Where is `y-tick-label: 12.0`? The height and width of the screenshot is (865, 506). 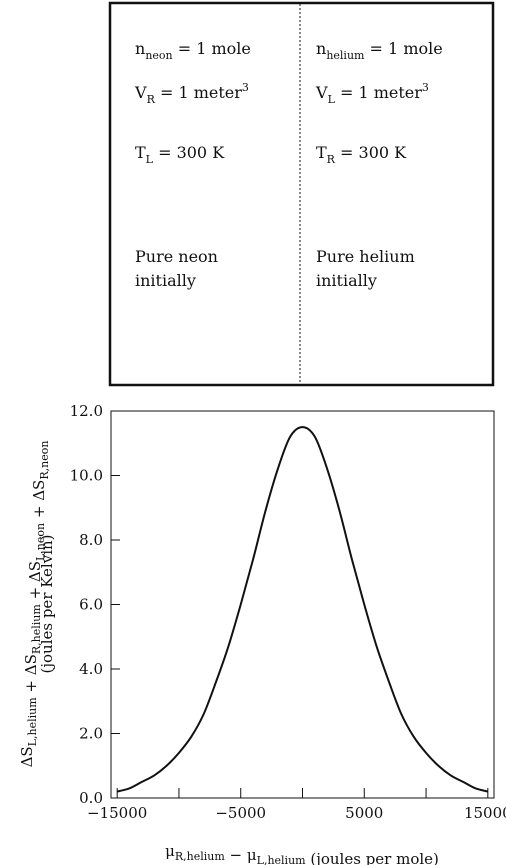
y-tick-label: 12.0 is located at coordinates (86, 411).